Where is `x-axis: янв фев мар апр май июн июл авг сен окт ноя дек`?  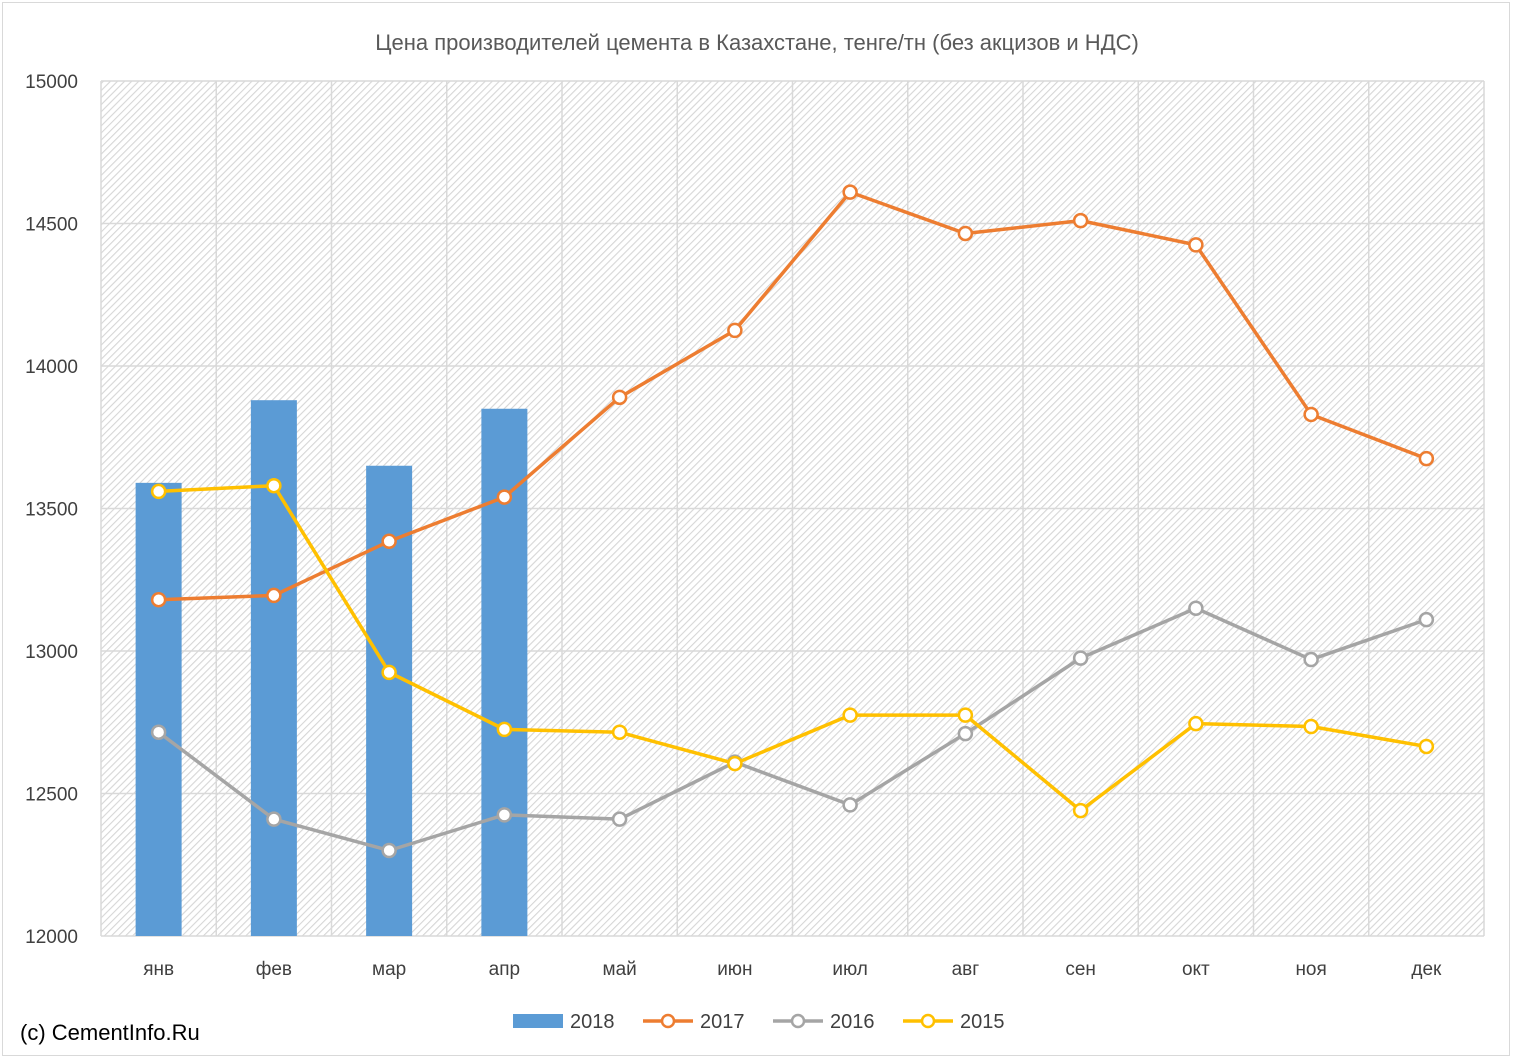
x-axis: янв фев мар апр май июн июл авг сен окт ноя дек is located at coordinates (792, 969).